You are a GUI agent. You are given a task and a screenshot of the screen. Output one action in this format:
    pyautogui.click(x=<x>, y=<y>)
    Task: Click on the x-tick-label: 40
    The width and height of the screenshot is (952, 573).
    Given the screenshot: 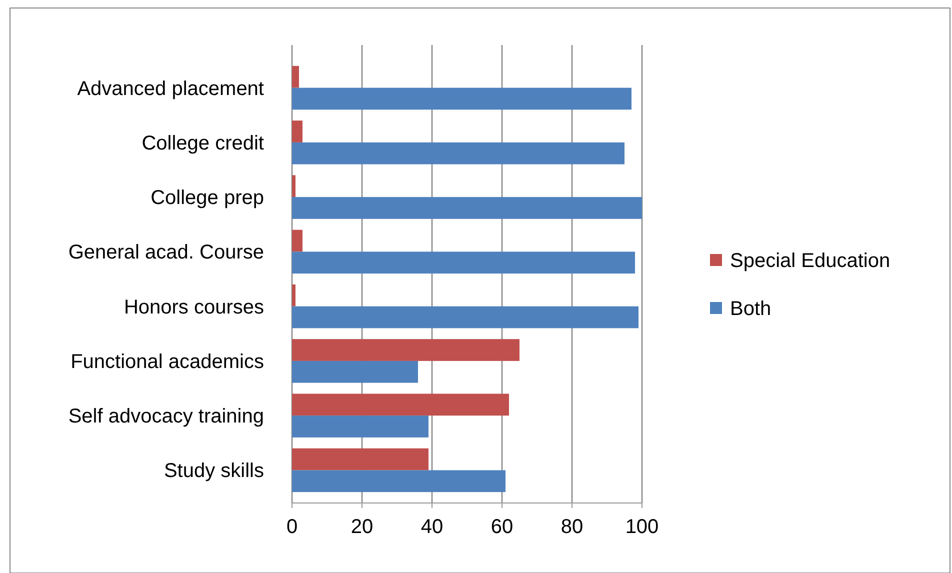 What is the action you would take?
    pyautogui.click(x=432, y=527)
    